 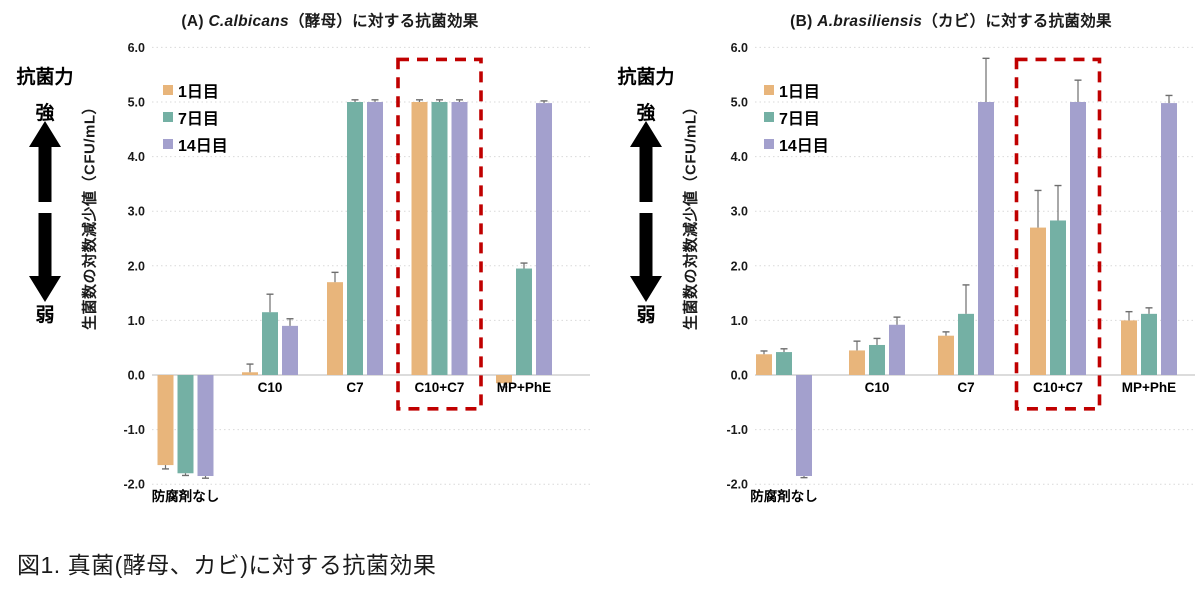 I want to click on chart-a-legend: 1日目 7日目 14日目, so click(x=195, y=116).